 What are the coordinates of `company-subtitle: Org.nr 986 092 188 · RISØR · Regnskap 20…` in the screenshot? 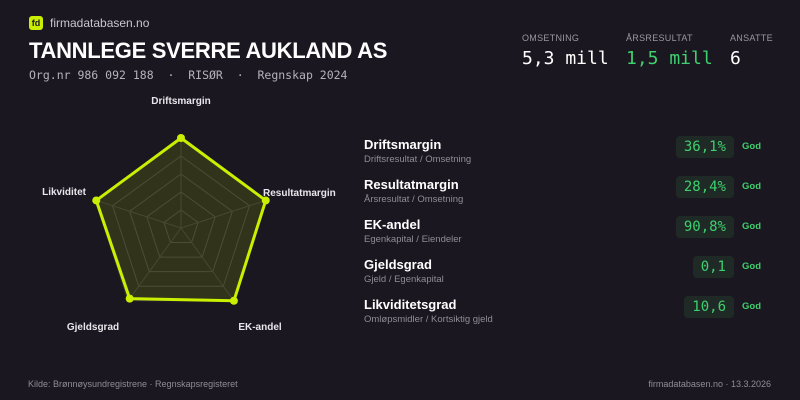 It's located at (188, 75).